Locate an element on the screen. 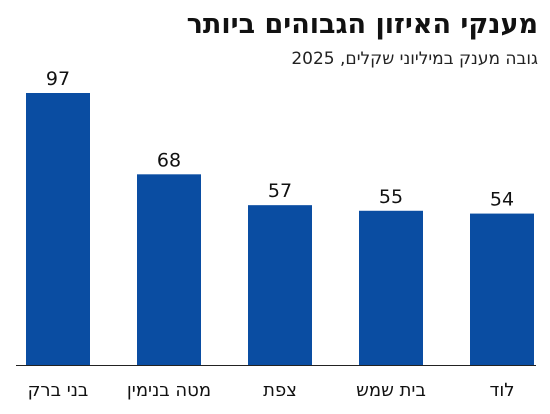  bar-value-label-2: 57 is located at coordinates (280, 191).